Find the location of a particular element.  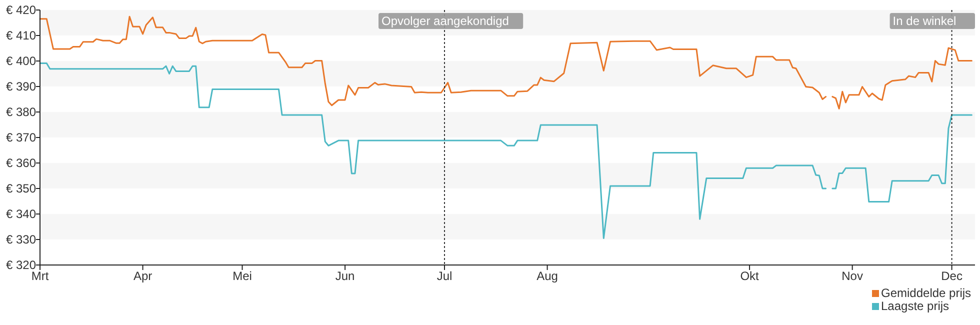

y-tick-label: € 410 is located at coordinates (21, 35).